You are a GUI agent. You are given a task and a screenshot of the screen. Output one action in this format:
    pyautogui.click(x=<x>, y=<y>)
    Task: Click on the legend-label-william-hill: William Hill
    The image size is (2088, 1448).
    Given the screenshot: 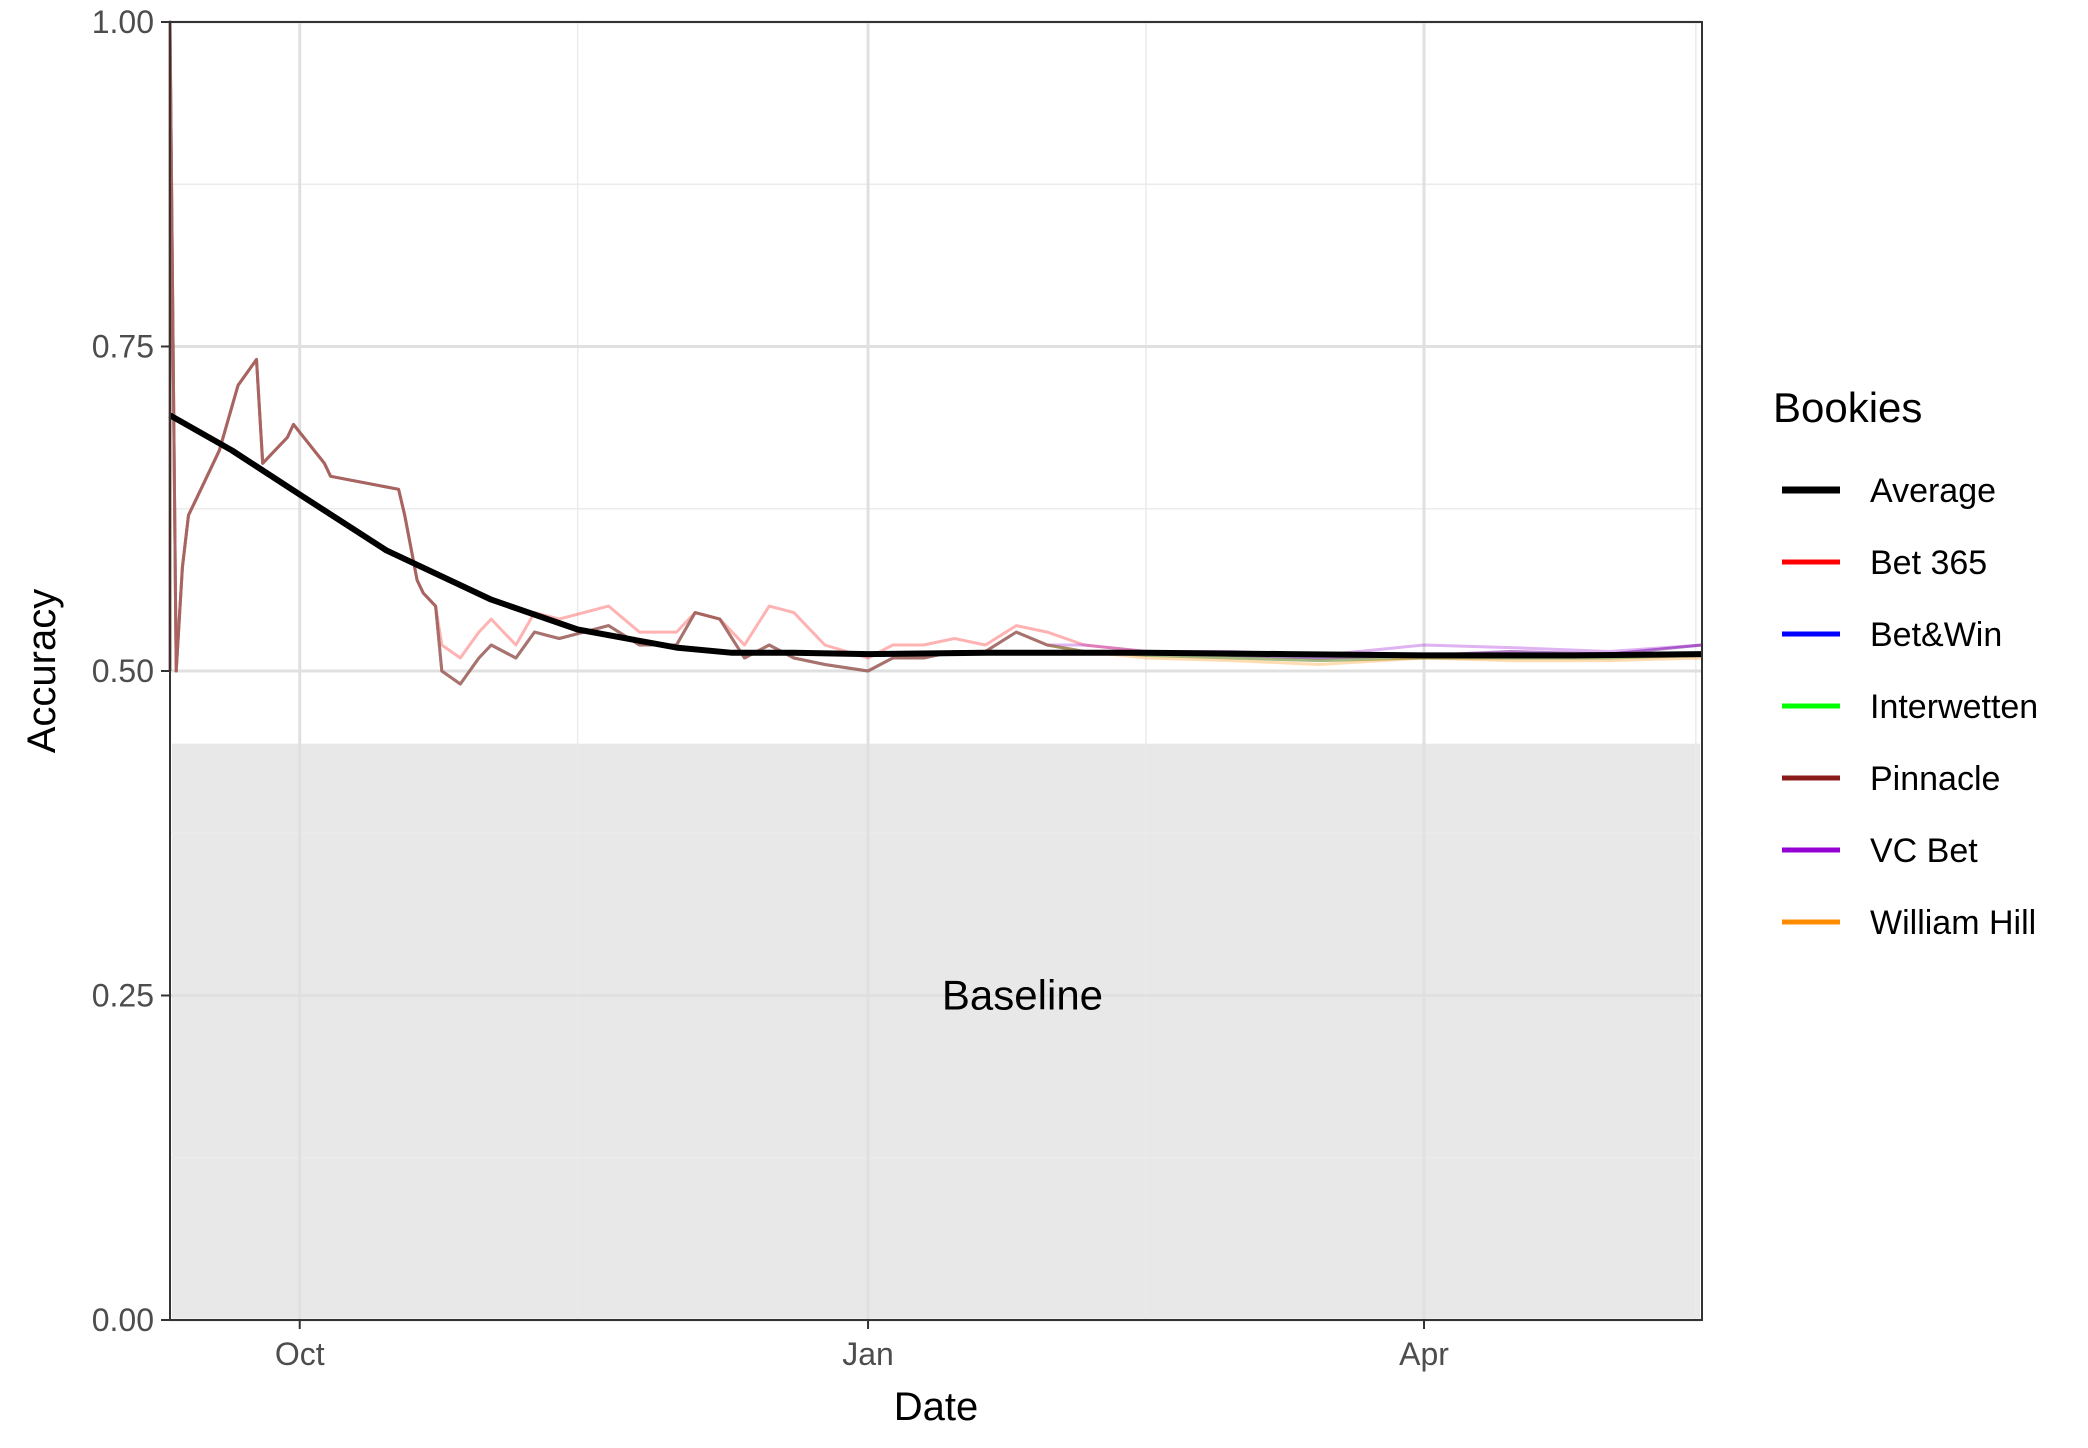 What is the action you would take?
    pyautogui.click(x=1953, y=923)
    